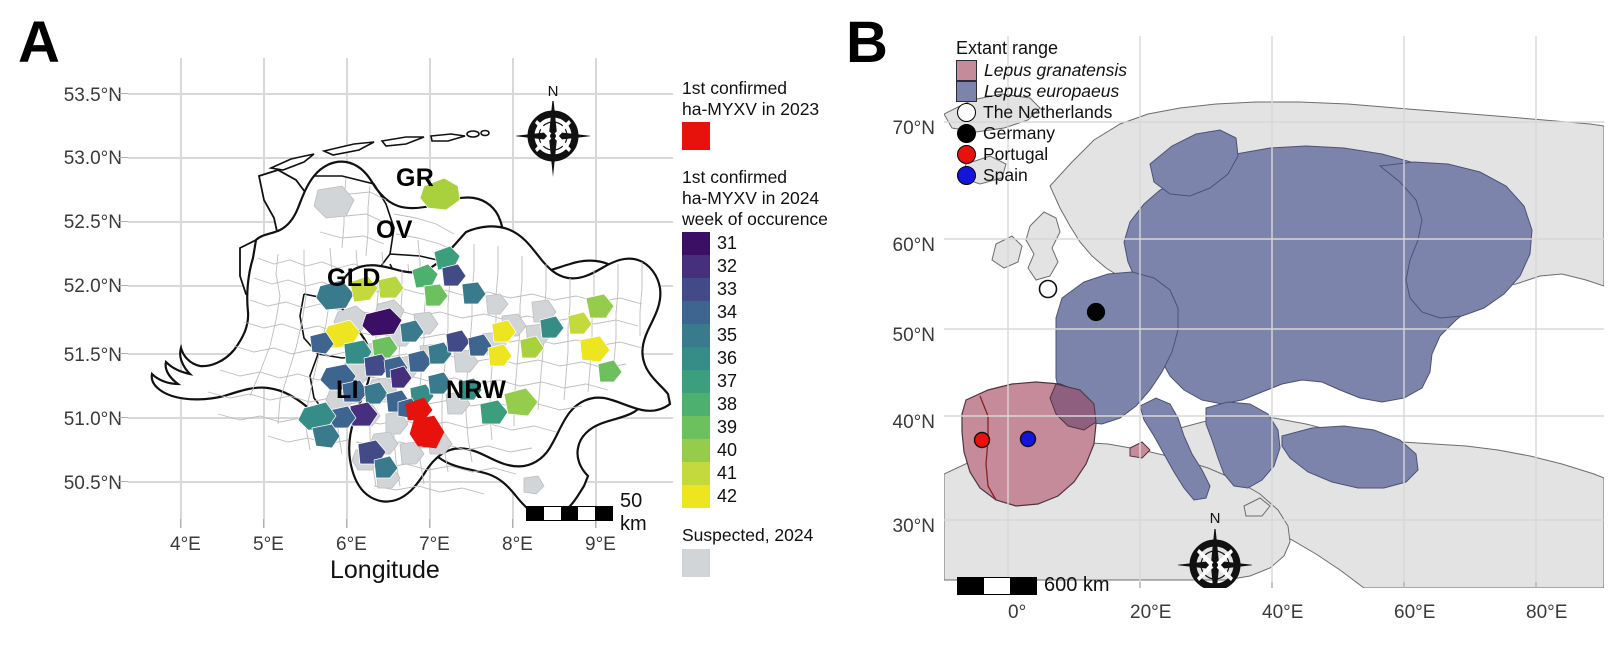 The image size is (1614, 648). I want to click on colorbar-row: 36, so click(764, 359).